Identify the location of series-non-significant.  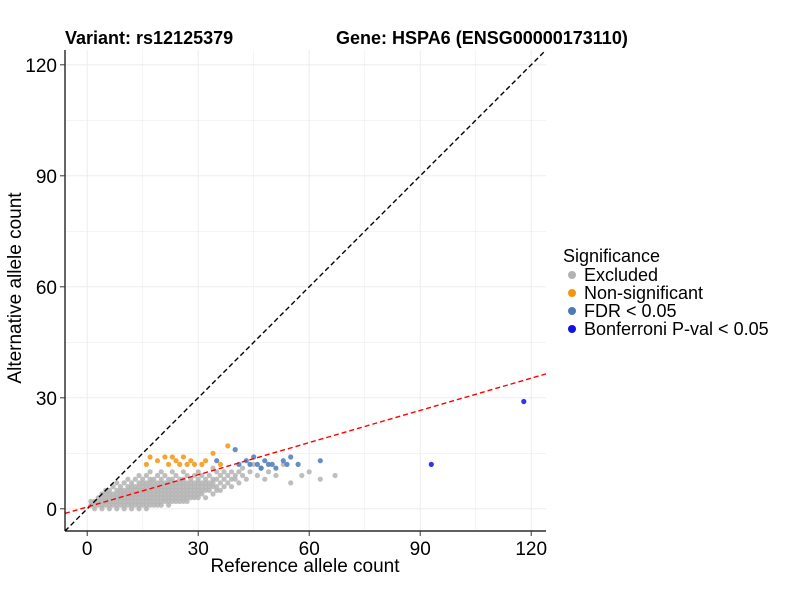
(187, 455).